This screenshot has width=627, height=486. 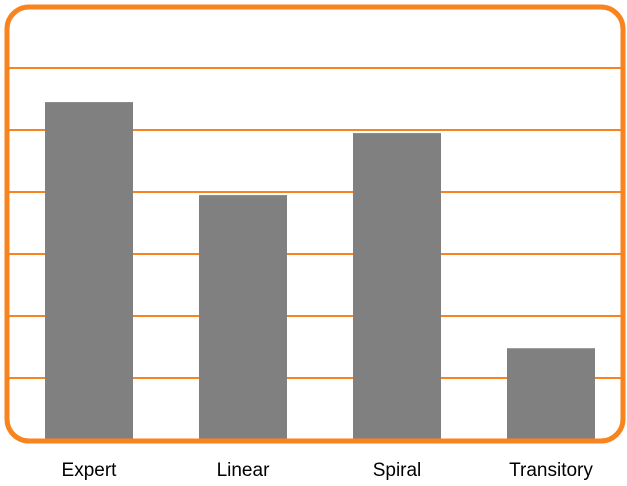 What do you see at coordinates (551, 470) in the screenshot?
I see `category-label-transitory: Transitory` at bounding box center [551, 470].